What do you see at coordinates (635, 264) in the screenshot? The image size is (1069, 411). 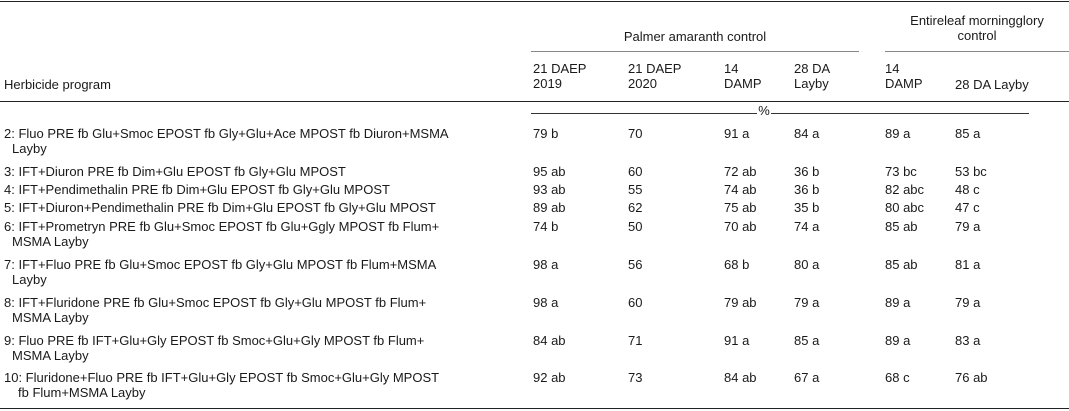 I see `value-cell: 56` at bounding box center [635, 264].